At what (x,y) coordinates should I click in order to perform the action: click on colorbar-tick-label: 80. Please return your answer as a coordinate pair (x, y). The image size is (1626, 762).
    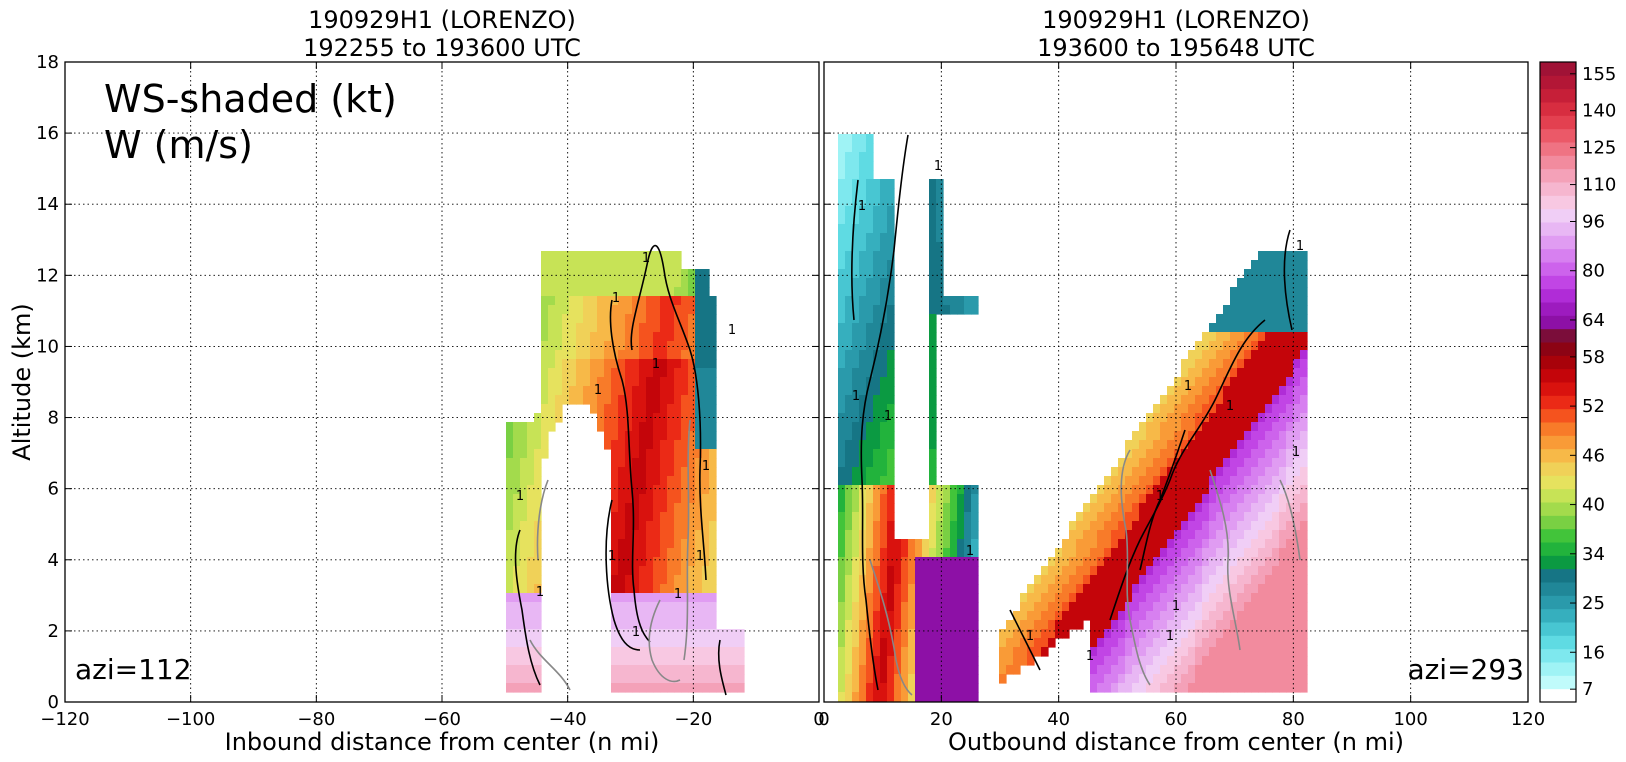
    Looking at the image, I should click on (1593, 271).